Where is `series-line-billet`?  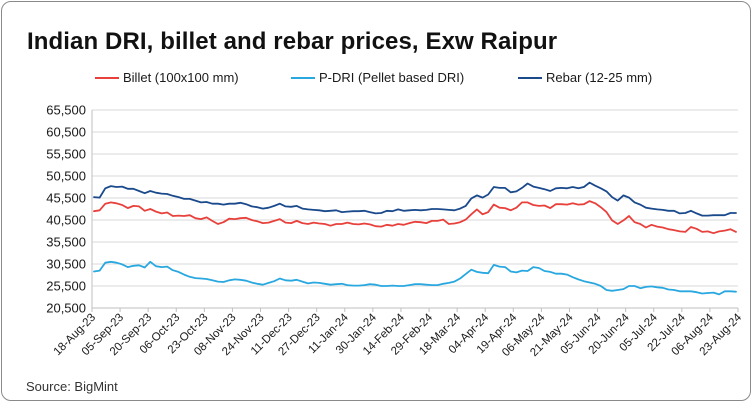 series-line-billet is located at coordinates (415, 217).